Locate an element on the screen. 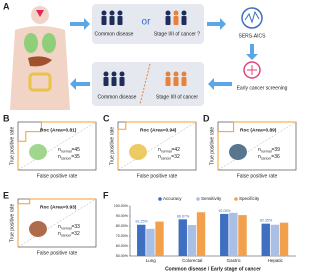 This screenshot has height=279, width=320. n-value: =36 is located at coordinates (275, 157).